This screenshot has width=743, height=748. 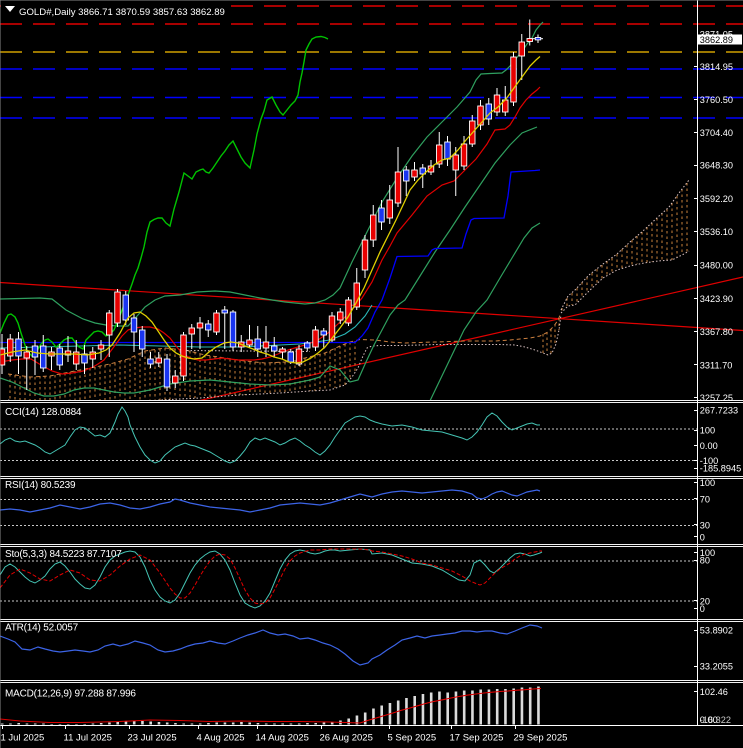 I want to click on svg-text: 29 Sep 2025, so click(x=541, y=738).